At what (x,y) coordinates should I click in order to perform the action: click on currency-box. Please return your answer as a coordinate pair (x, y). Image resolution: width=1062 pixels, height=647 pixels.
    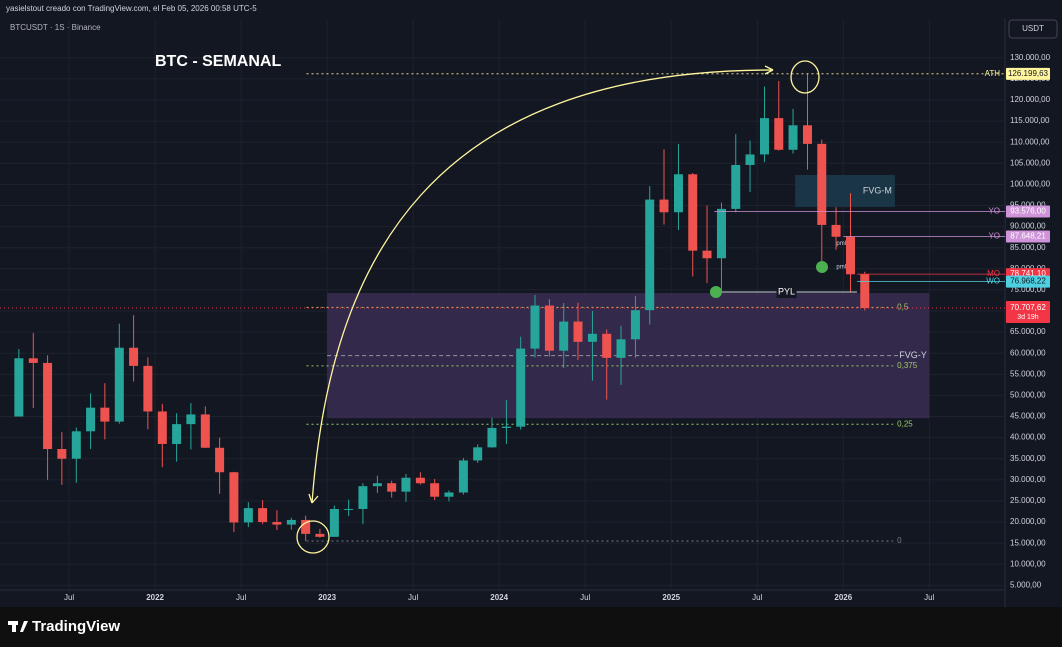
    Looking at the image, I should click on (1033, 29).